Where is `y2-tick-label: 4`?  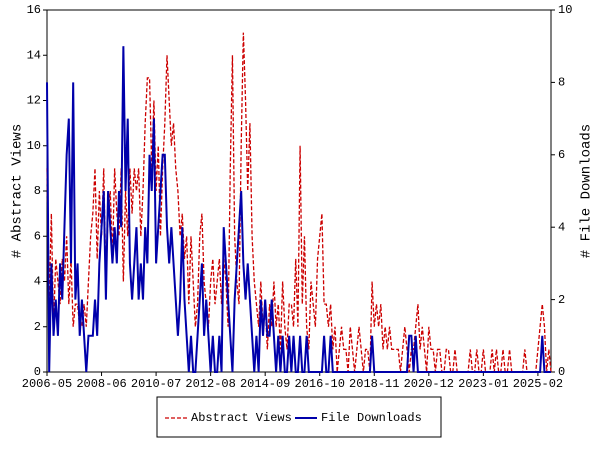
y2-tick-label: 4 is located at coordinates (561, 227).